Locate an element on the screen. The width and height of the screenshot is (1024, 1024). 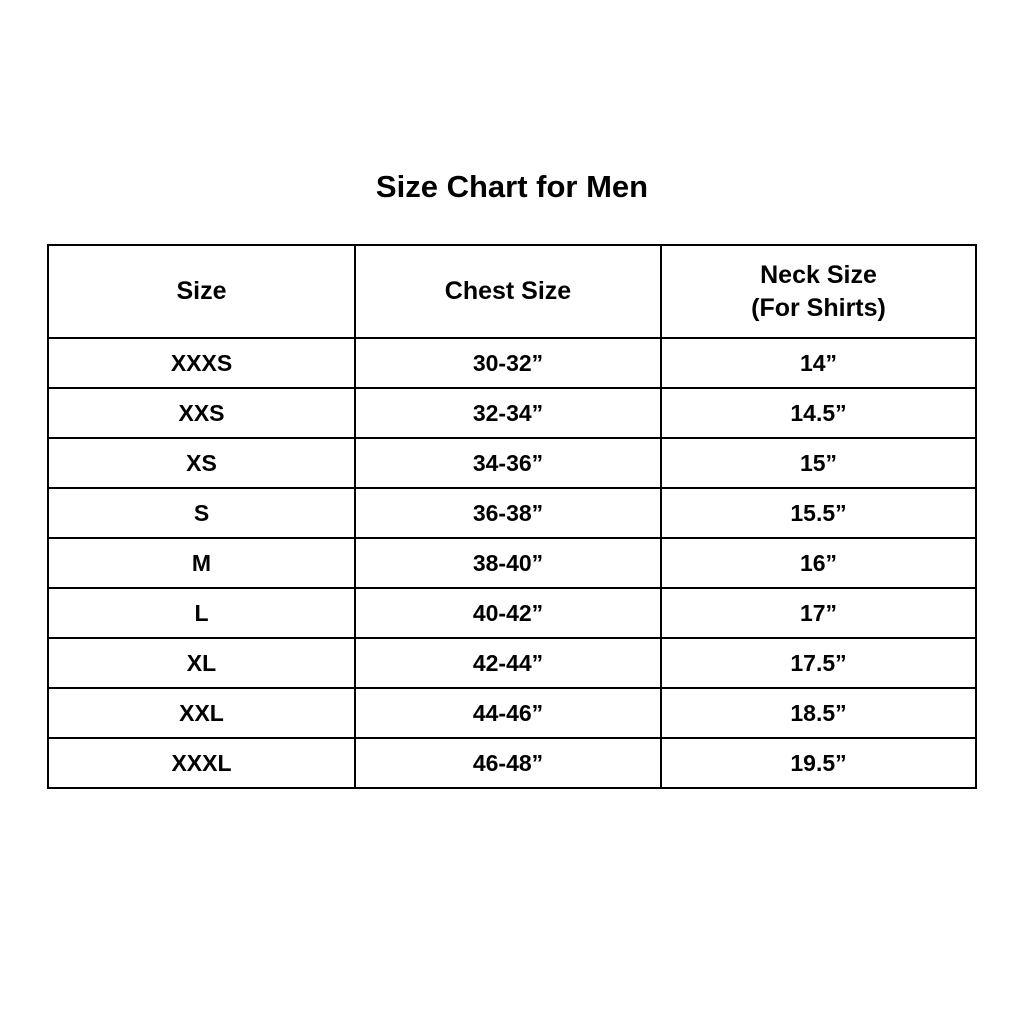
table-row: L 40-42” 17” is located at coordinates (512, 613).